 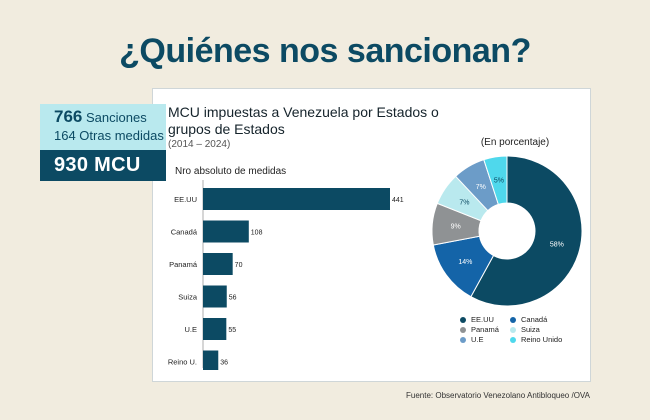 I want to click on total-mcu: 930 MCU, so click(x=103, y=165).